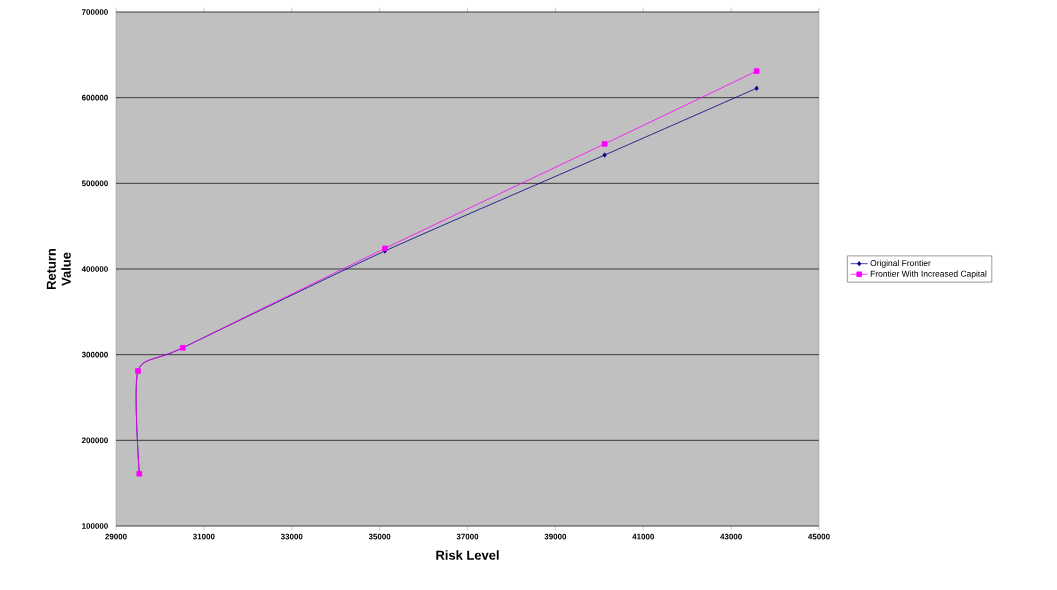 The image size is (1057, 590). I want to click on x-axis-title: Risk Level, so click(467, 555).